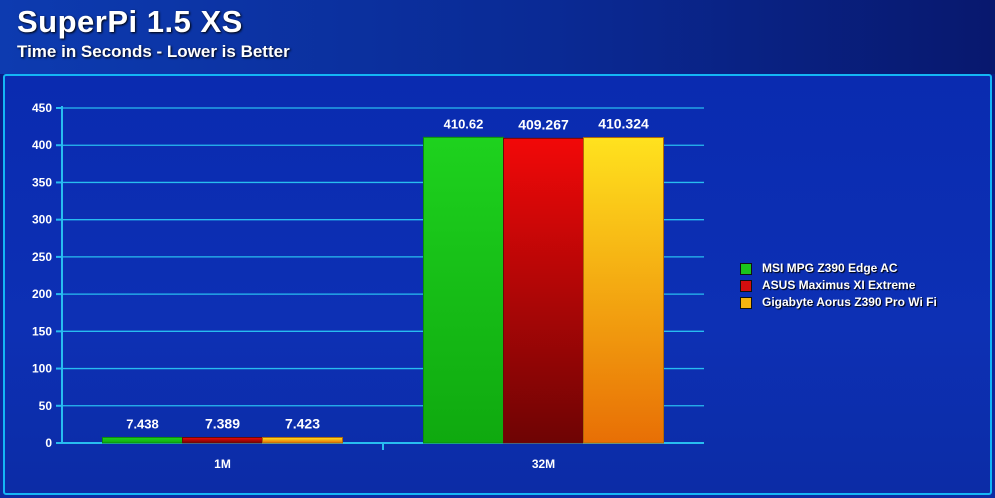 The width and height of the screenshot is (995, 498). What do you see at coordinates (222, 423) in the screenshot?
I see `data-label: 7.389` at bounding box center [222, 423].